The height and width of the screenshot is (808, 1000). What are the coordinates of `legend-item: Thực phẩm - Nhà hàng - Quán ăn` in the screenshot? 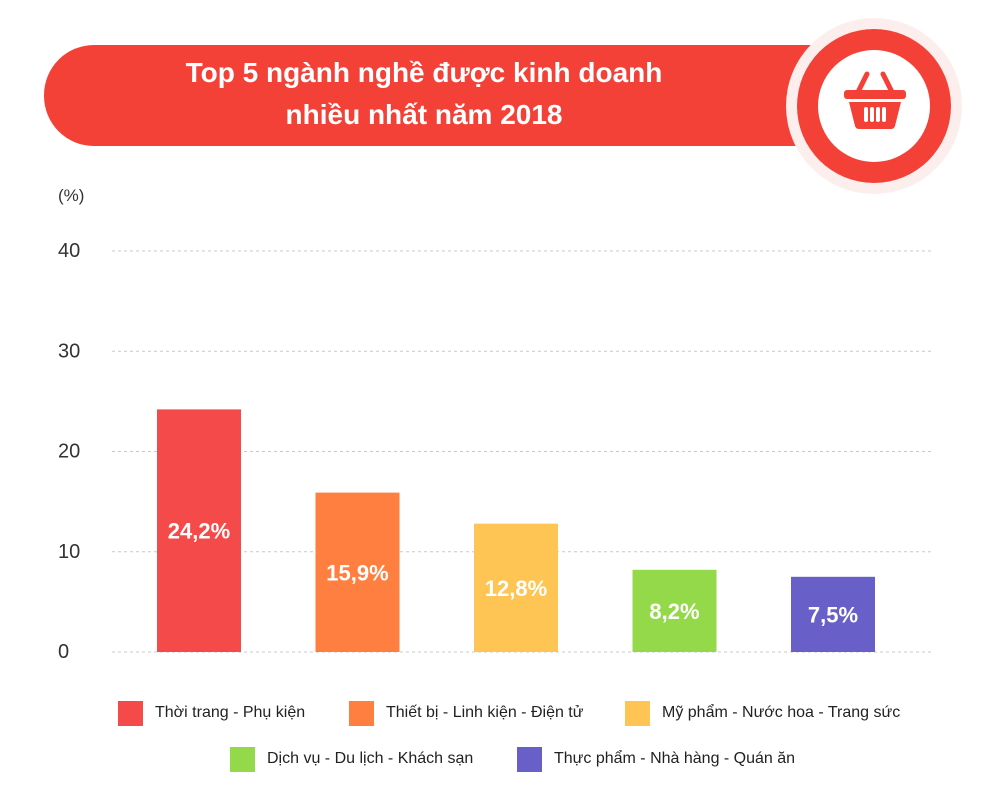 It's located at (656, 759).